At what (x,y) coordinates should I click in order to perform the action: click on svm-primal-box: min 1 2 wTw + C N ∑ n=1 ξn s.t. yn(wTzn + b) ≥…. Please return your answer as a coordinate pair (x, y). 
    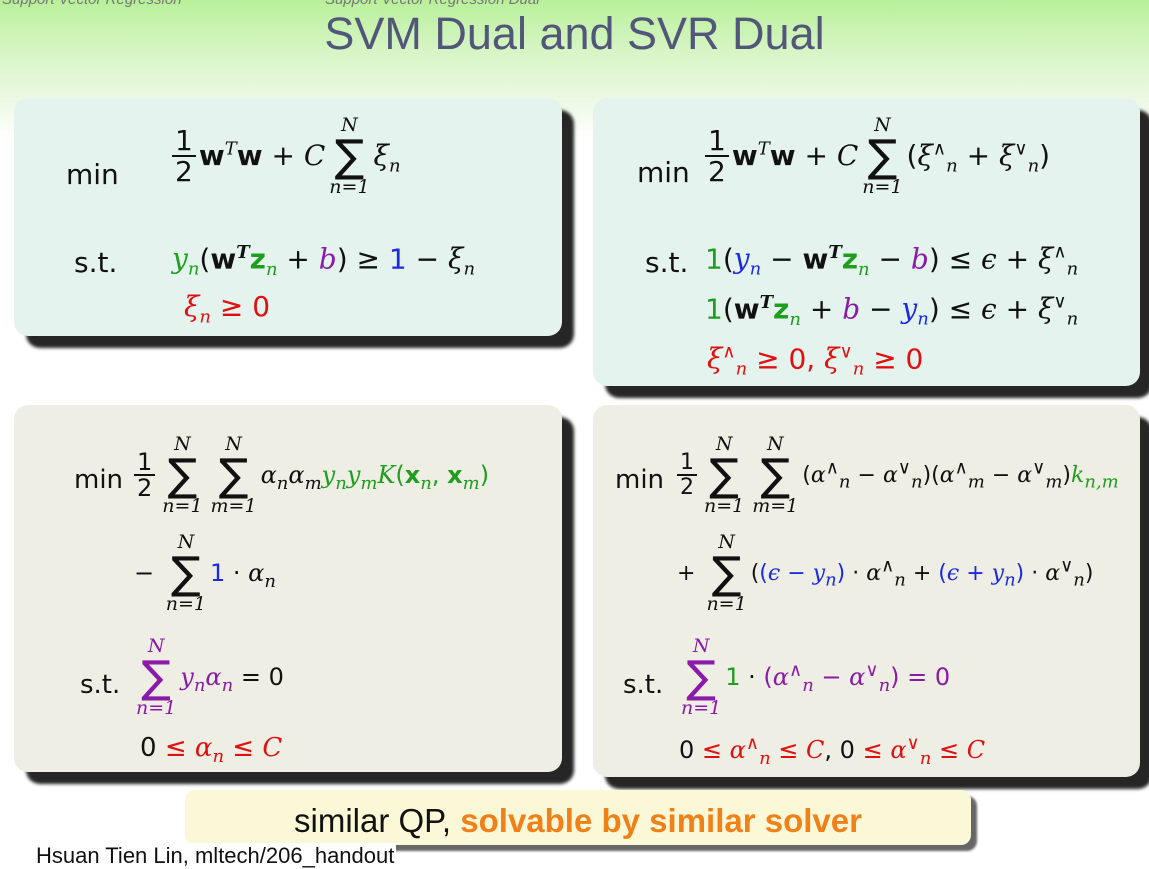
    Looking at the image, I should click on (288, 217).